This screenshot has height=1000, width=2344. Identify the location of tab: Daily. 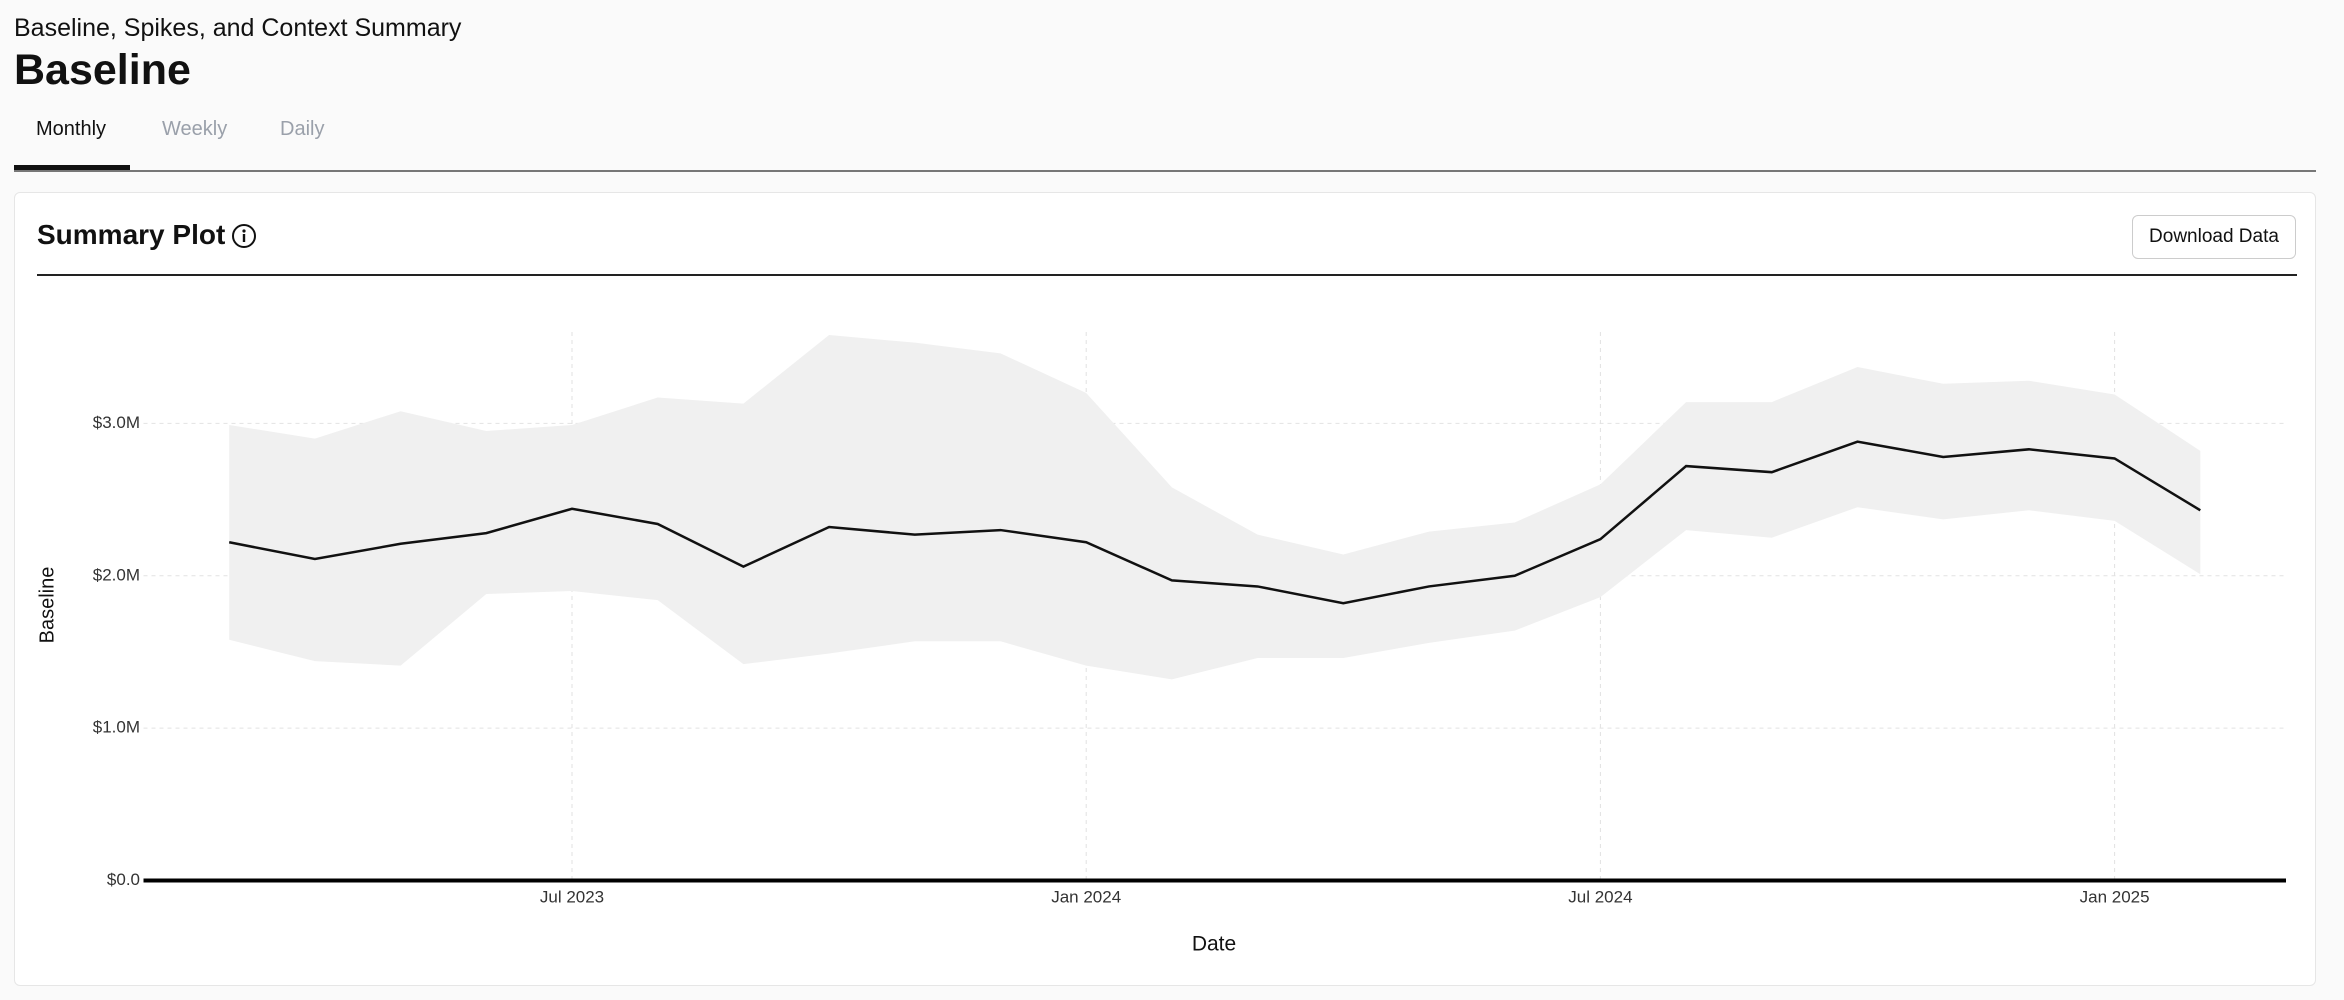
(302, 129).